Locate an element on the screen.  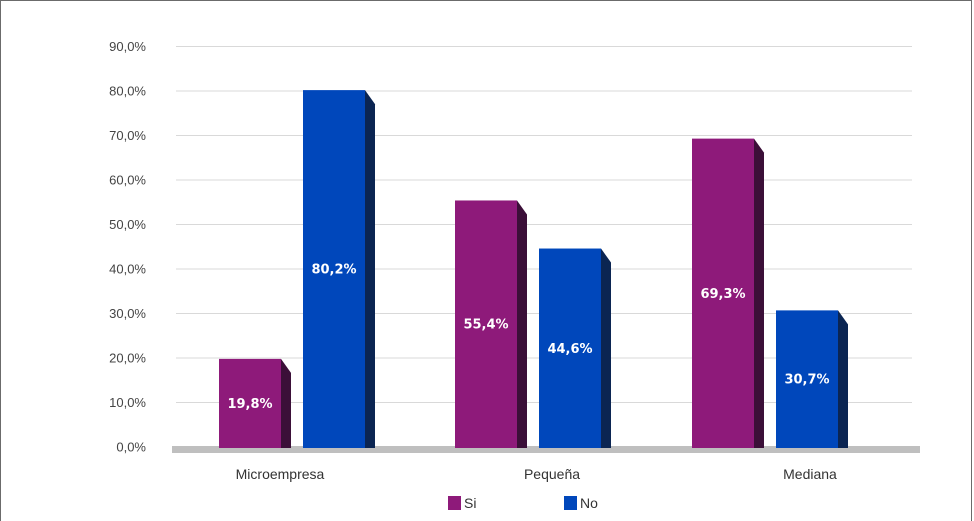
x-category-label: Mediana is located at coordinates (810, 474).